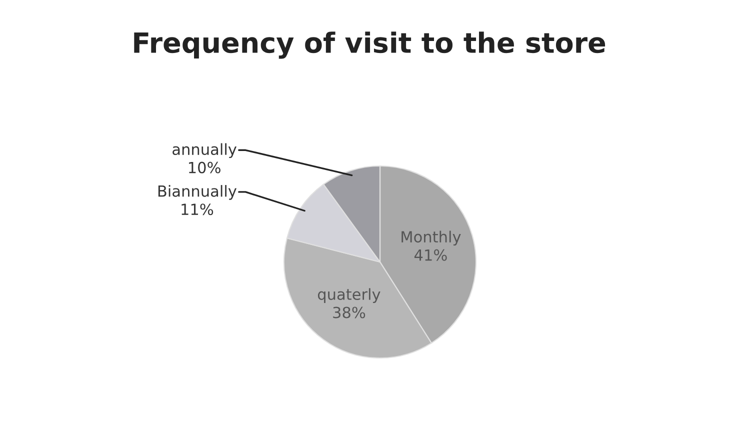 Image resolution: width=738 pixels, height=430 pixels. Describe the element at coordinates (349, 312) in the screenshot. I see `data-label: 38%` at that location.